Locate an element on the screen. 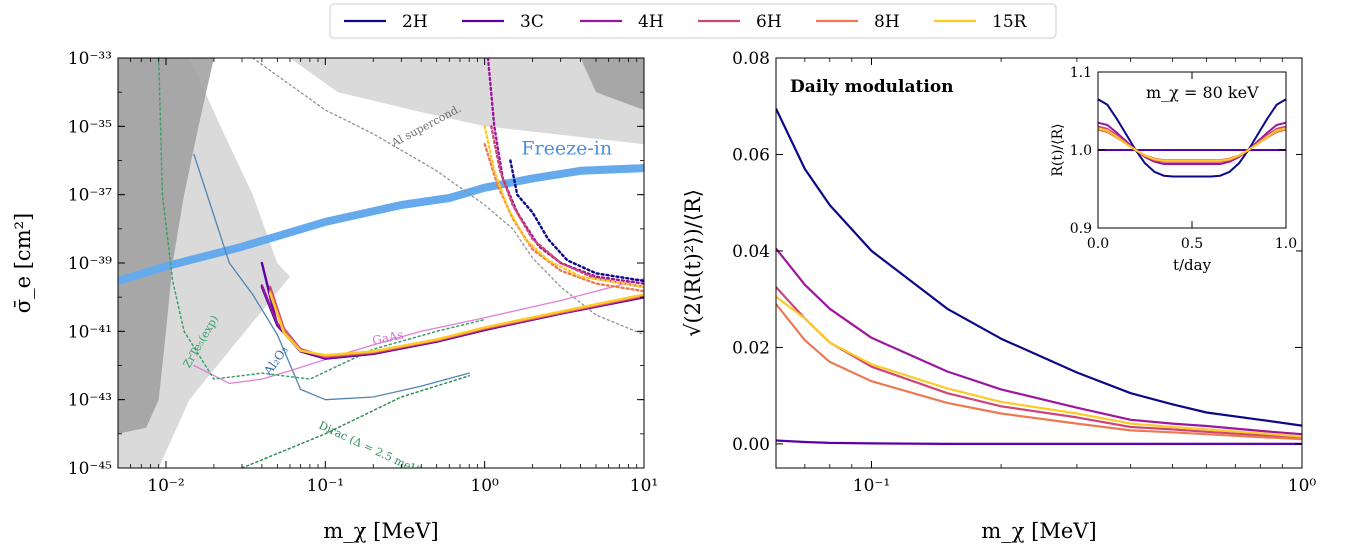 This screenshot has width=1356, height=550. inset-y-tick-label: 0.9 is located at coordinates (1081, 229).